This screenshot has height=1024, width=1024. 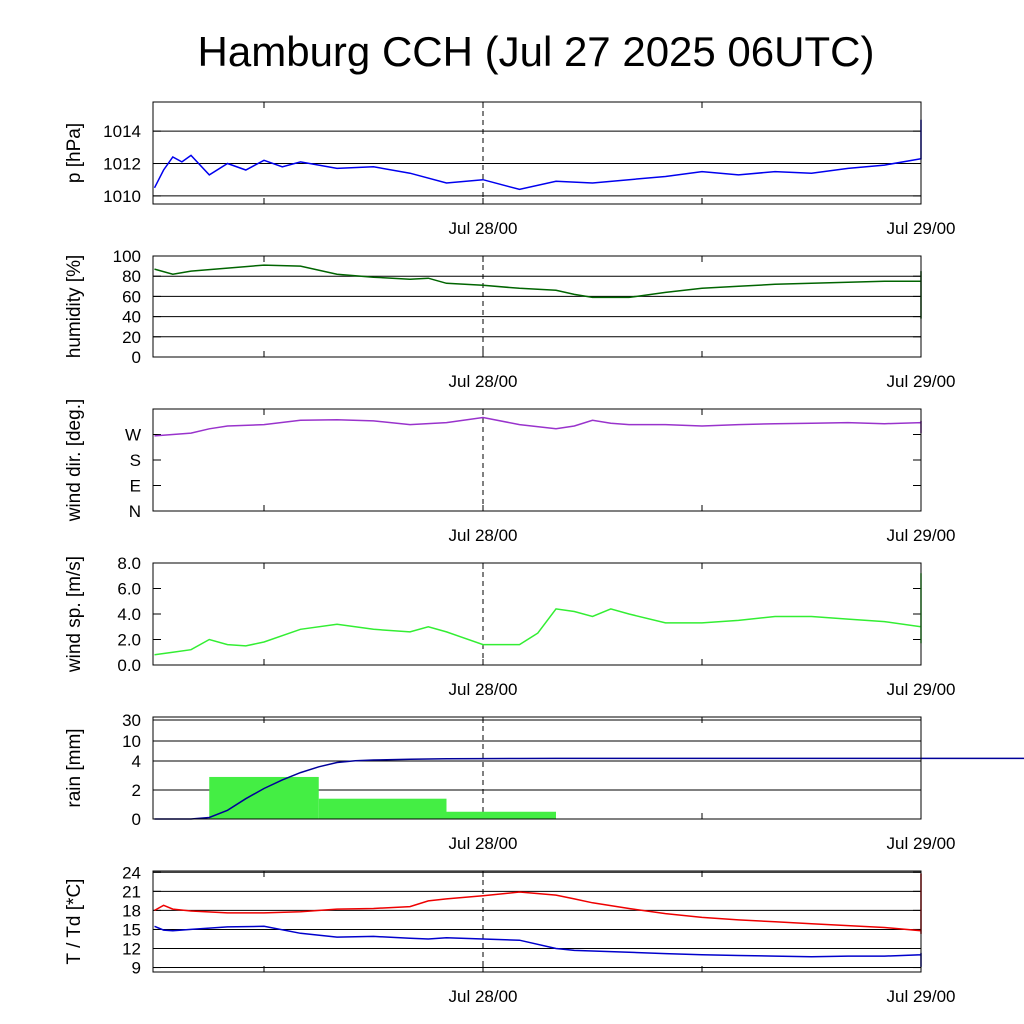 What do you see at coordinates (131, 872) in the screenshot?
I see `y-tick-label: 24` at bounding box center [131, 872].